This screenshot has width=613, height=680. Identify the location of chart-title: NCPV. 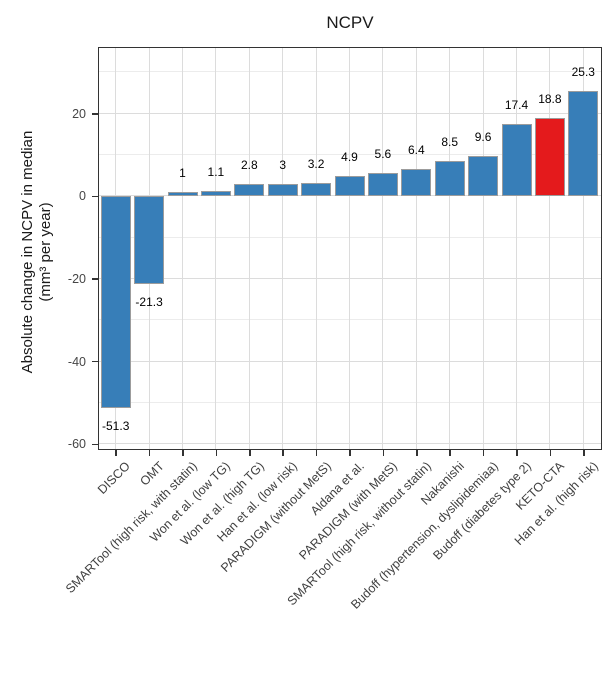
(350, 22).